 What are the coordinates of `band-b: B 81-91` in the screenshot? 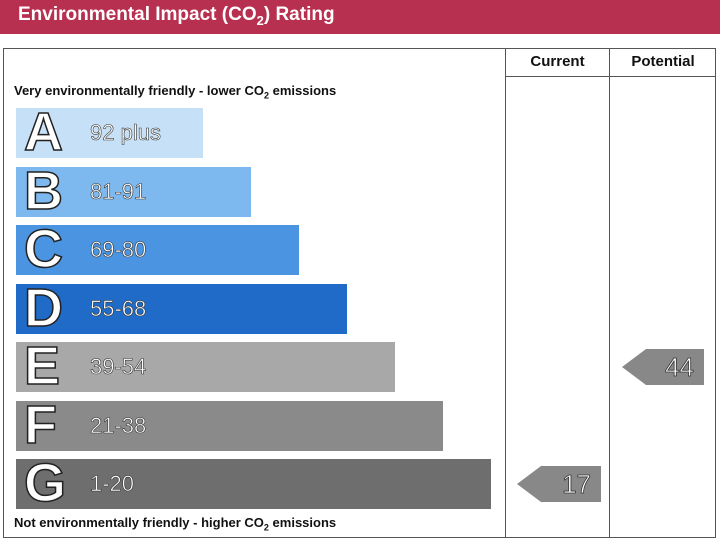 It's located at (133, 190).